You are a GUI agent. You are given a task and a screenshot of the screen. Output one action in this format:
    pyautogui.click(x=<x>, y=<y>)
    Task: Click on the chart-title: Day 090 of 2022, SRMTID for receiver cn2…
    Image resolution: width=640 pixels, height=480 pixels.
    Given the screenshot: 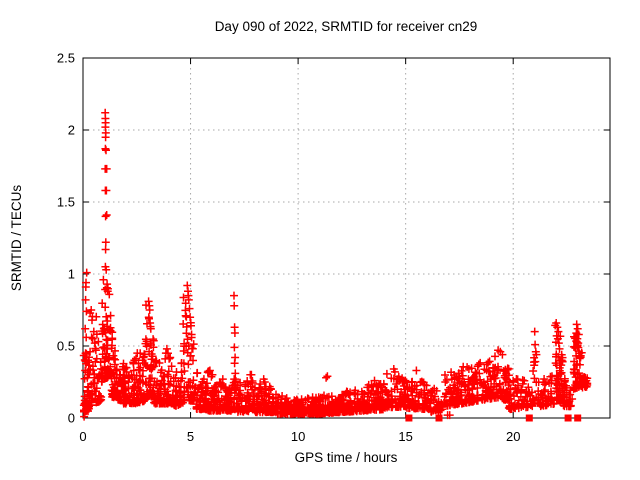 What is the action you would take?
    pyautogui.click(x=346, y=26)
    